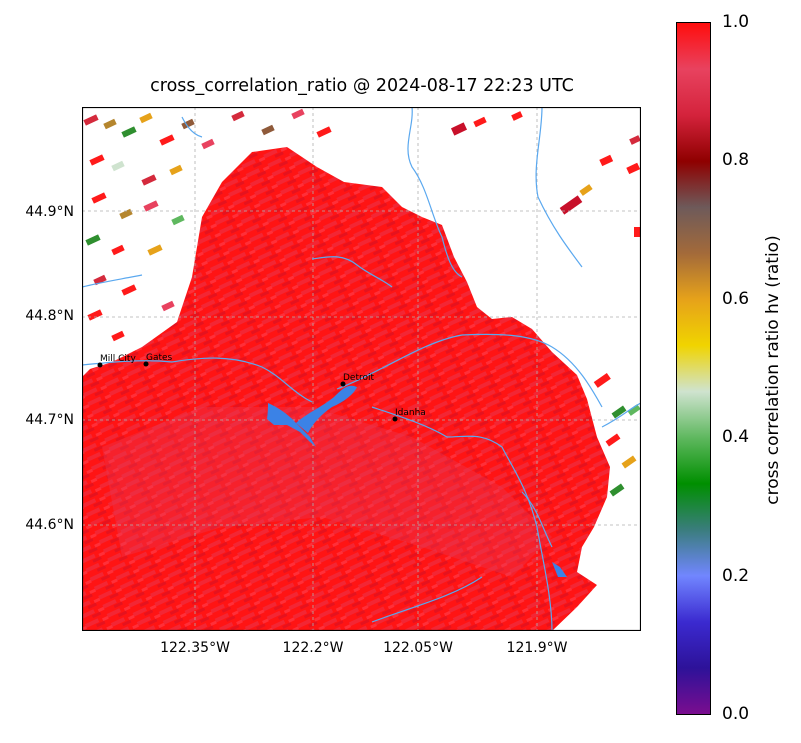 This screenshot has width=801, height=743. I want to click on scattered-echo-cells-east, so click(545, 304).